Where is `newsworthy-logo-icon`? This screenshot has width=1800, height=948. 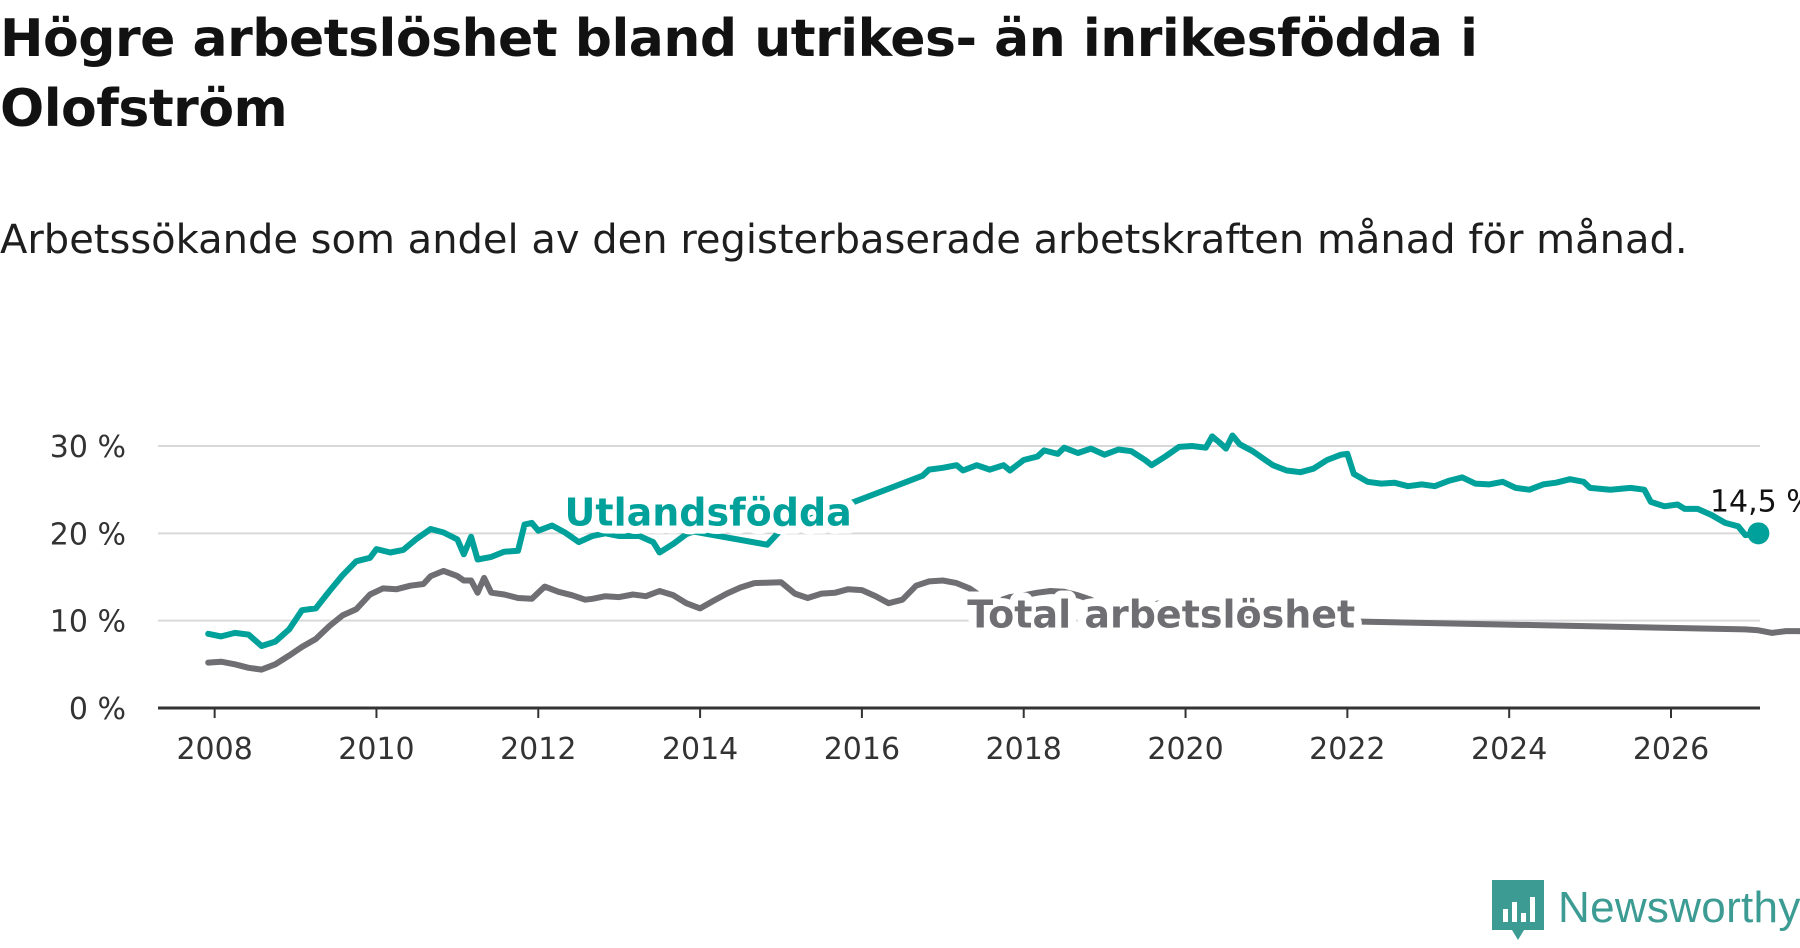
newsworthy-logo-icon is located at coordinates (1518, 910).